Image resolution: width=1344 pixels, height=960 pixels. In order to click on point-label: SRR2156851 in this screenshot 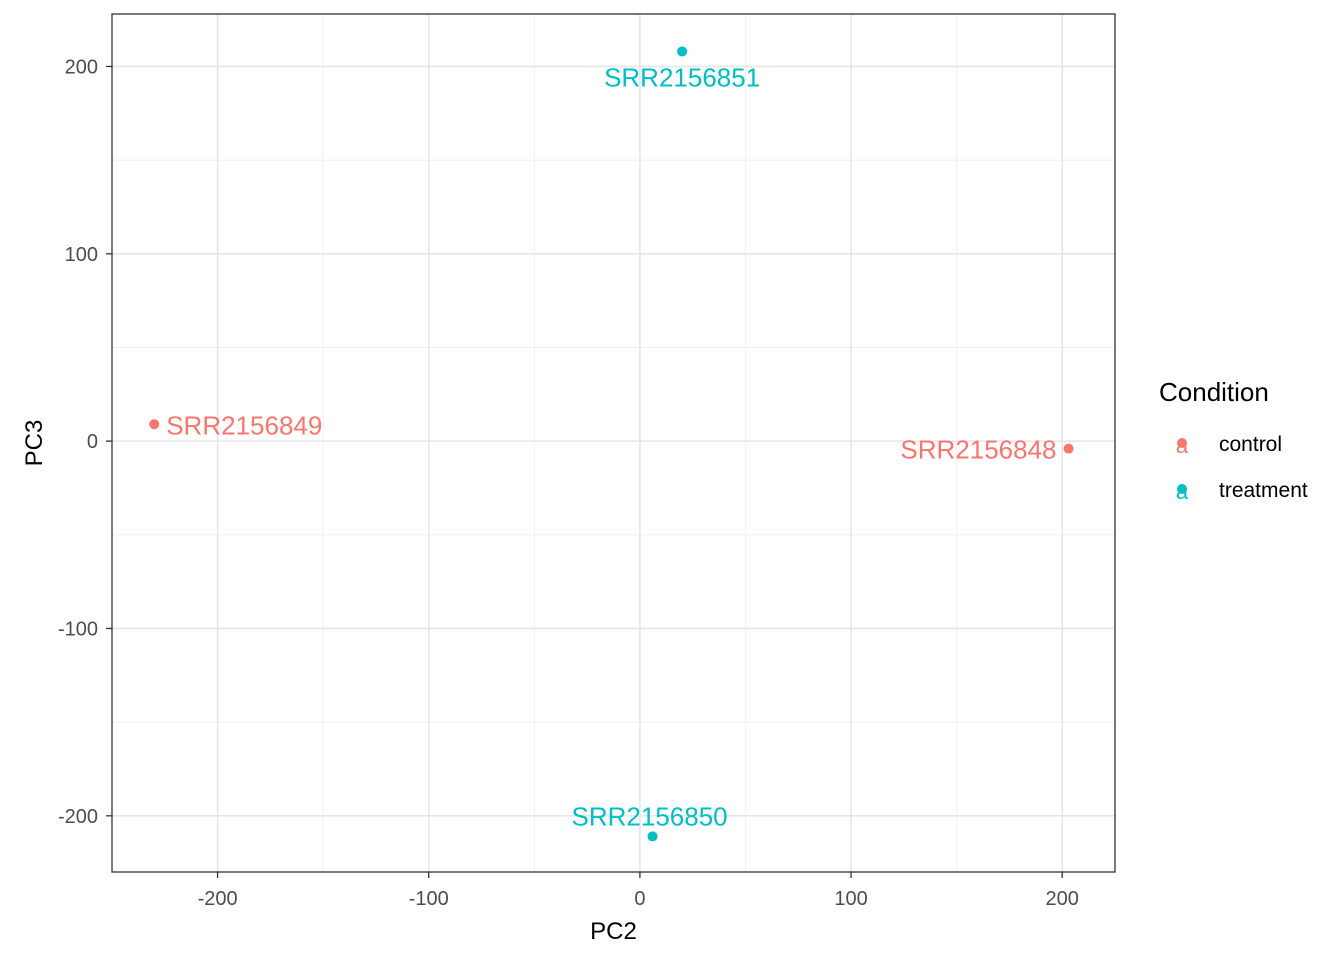, I will do `click(682, 77)`.